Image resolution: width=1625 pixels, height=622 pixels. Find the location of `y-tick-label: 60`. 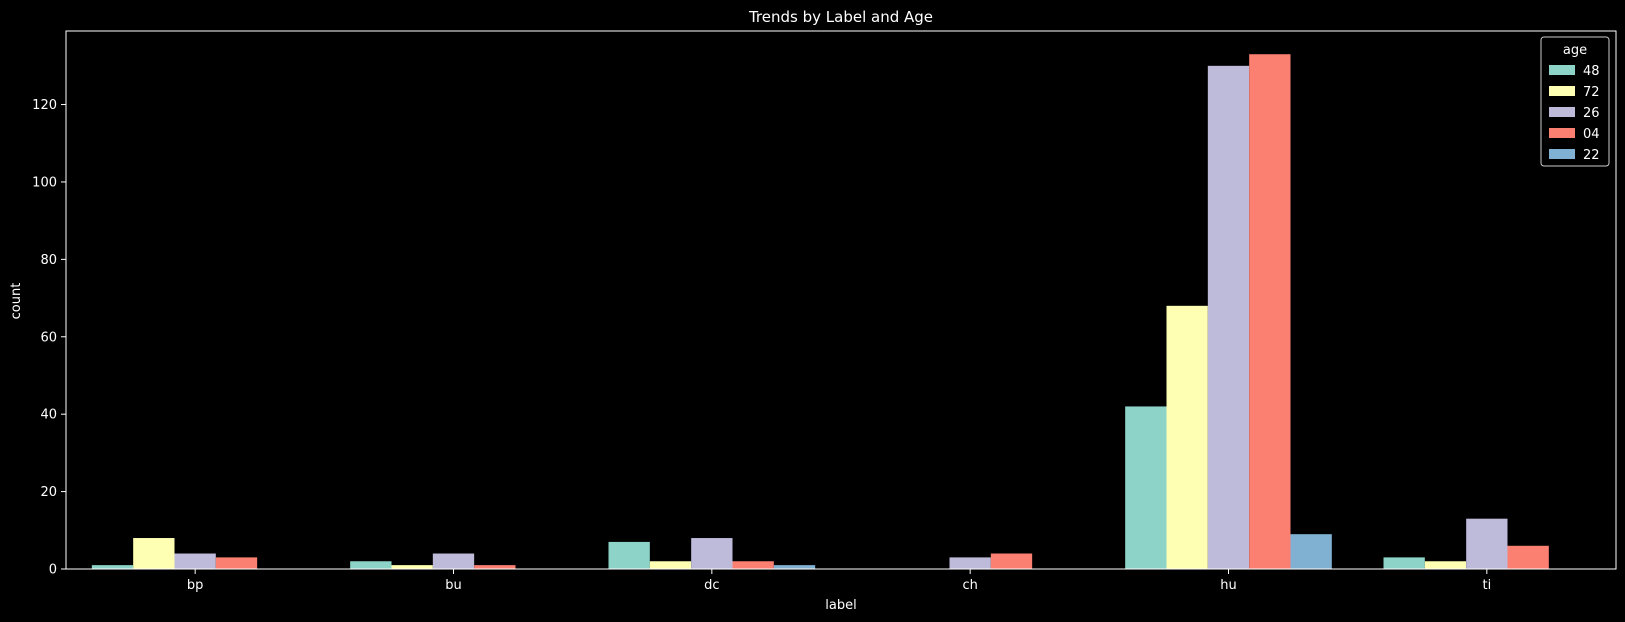

y-tick-label: 60 is located at coordinates (48, 337).